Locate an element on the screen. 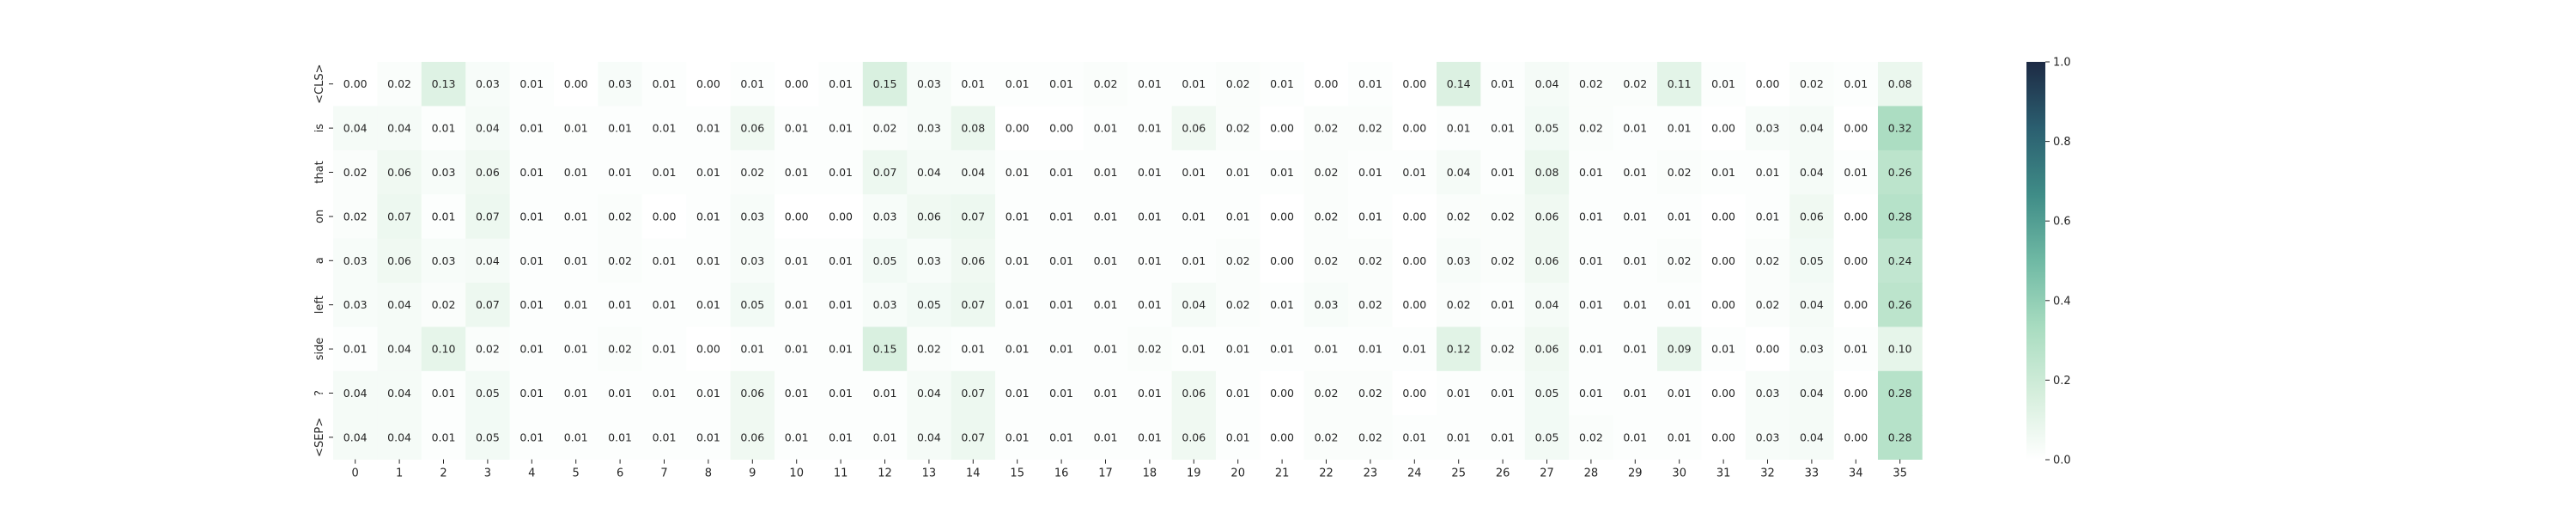 This screenshot has width=2576, height=519. y-tick-label: is is located at coordinates (319, 128).